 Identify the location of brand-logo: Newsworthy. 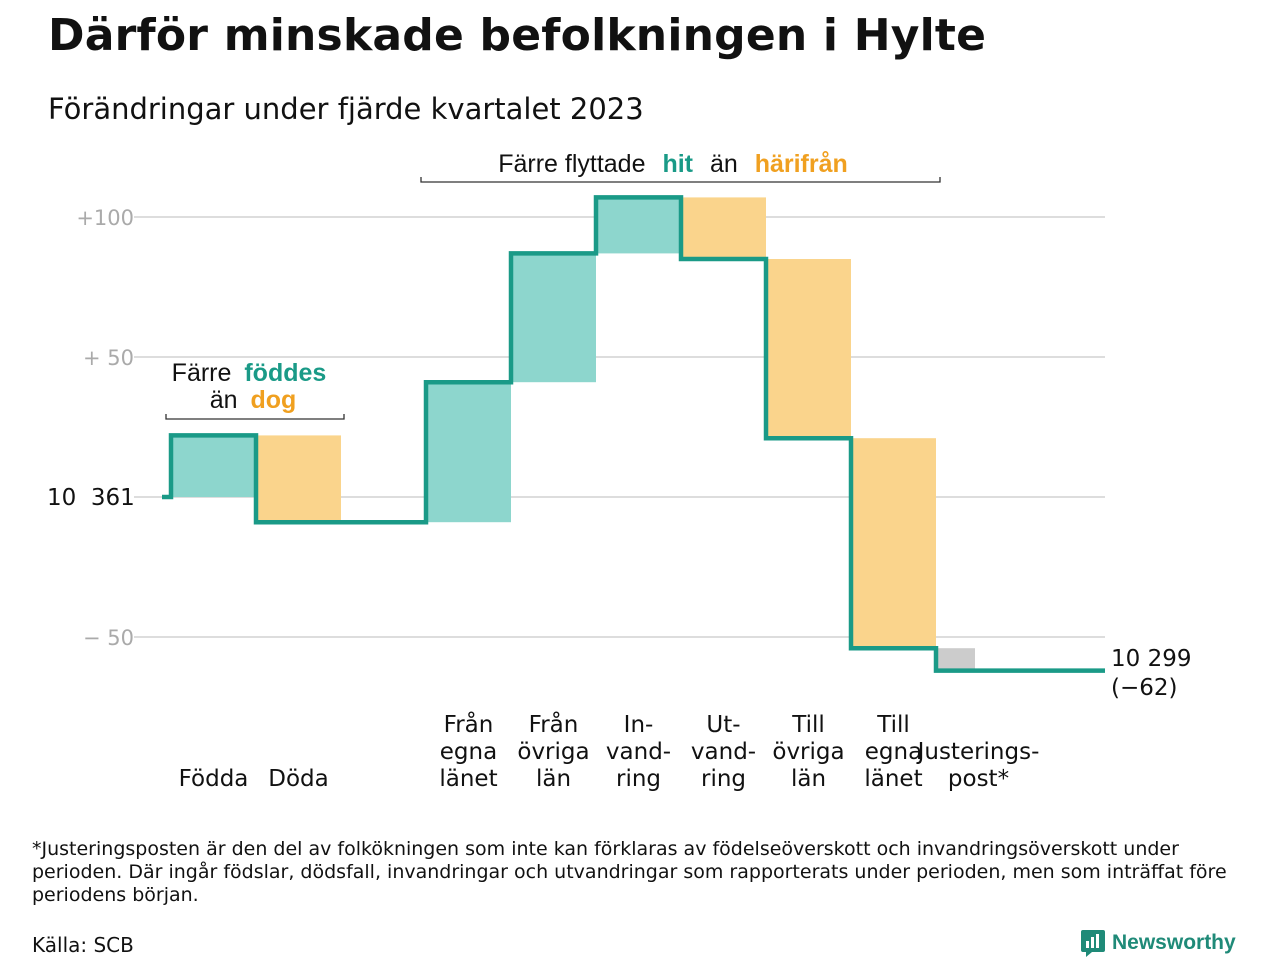
(1158, 943).